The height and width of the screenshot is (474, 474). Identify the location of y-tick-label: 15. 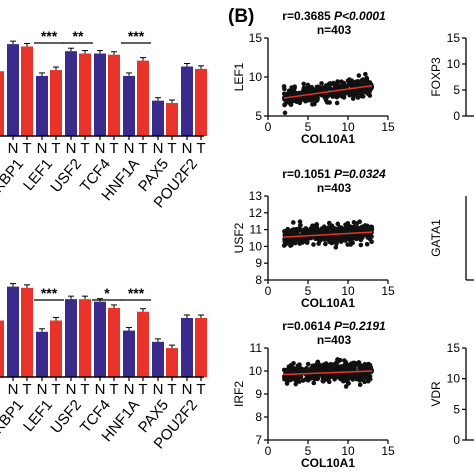
(256, 38).